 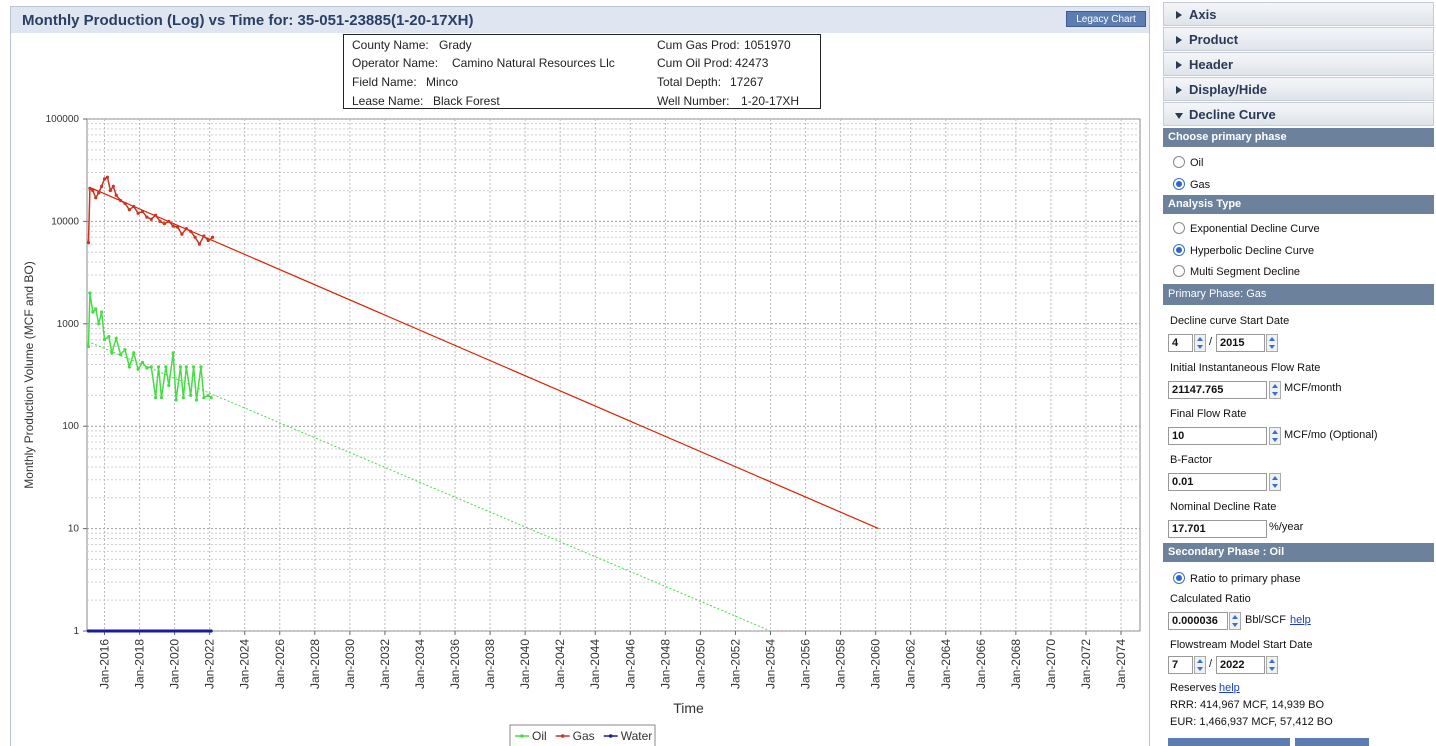 I want to click on x-tick-label: Jan-2020, so click(x=175, y=664).